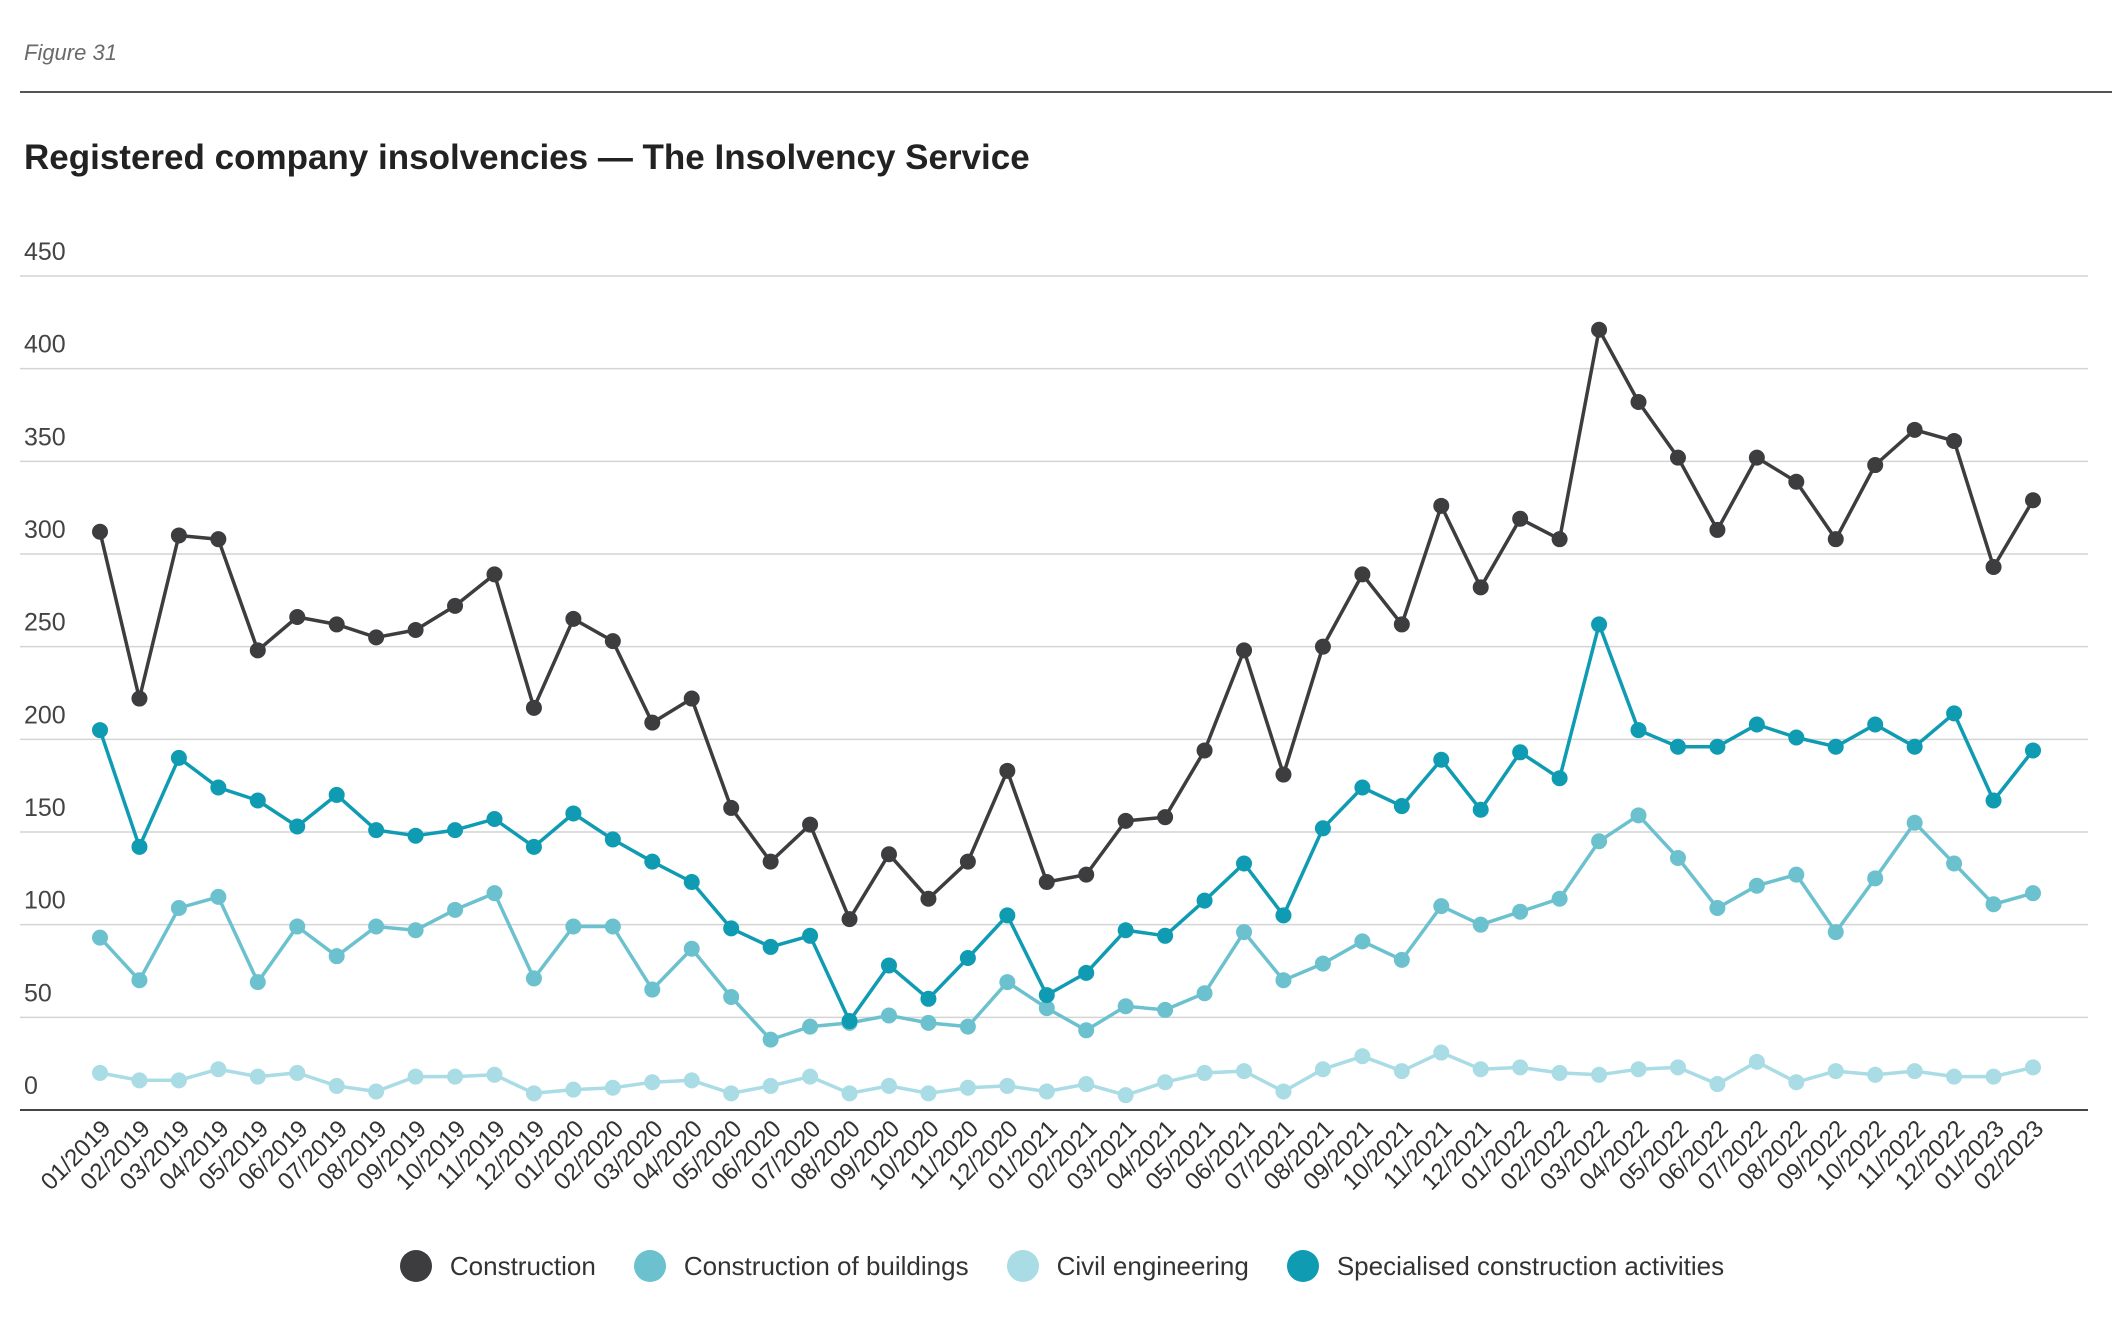 This screenshot has width=2124, height=1328. Describe the element at coordinates (45, 345) in the screenshot. I see `y-tick-label-400: 400` at that location.